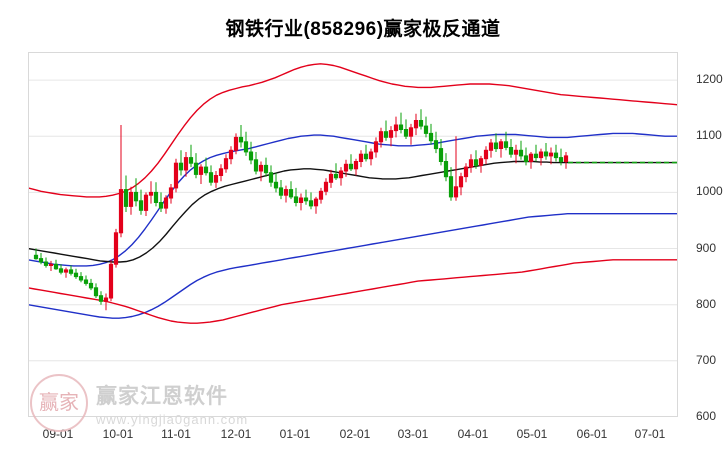  I want to click on x-tick-label: 01-01, so click(295, 434).